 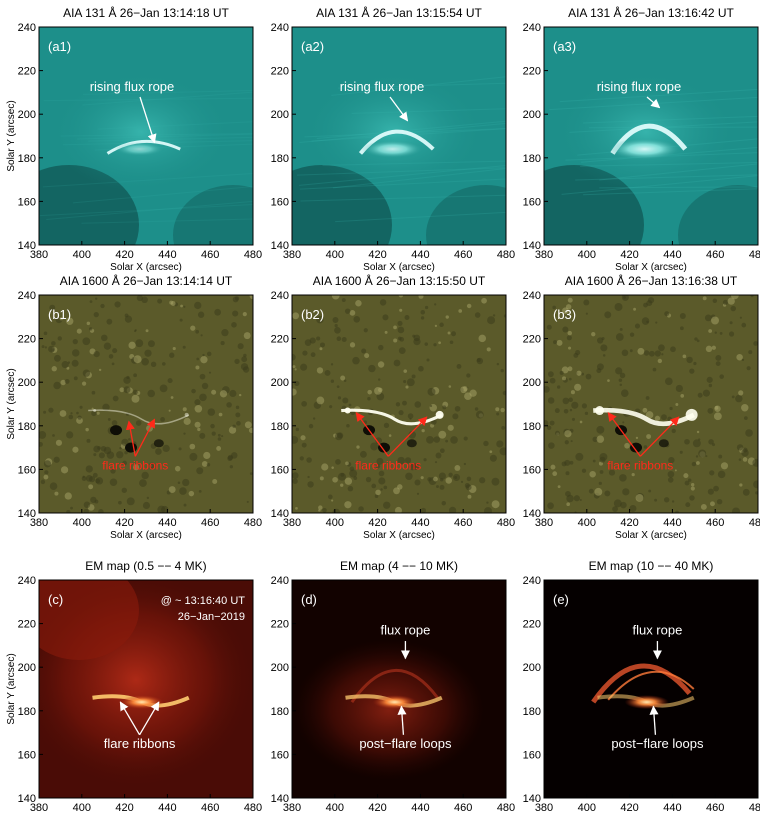 What do you see at coordinates (55, 599) in the screenshot?
I see `panel-label: (c)` at bounding box center [55, 599].